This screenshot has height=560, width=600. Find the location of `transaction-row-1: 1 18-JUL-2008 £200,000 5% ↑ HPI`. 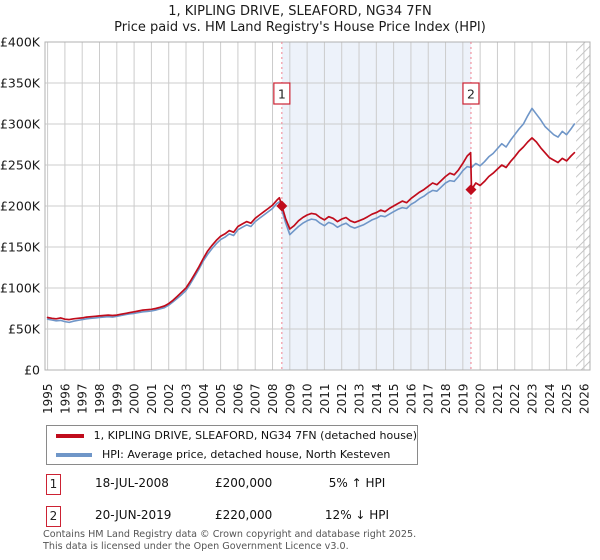

transaction-row-1: 1 18-JUL-2008 £200,000 5% ↑ HPI is located at coordinates (256, 484).